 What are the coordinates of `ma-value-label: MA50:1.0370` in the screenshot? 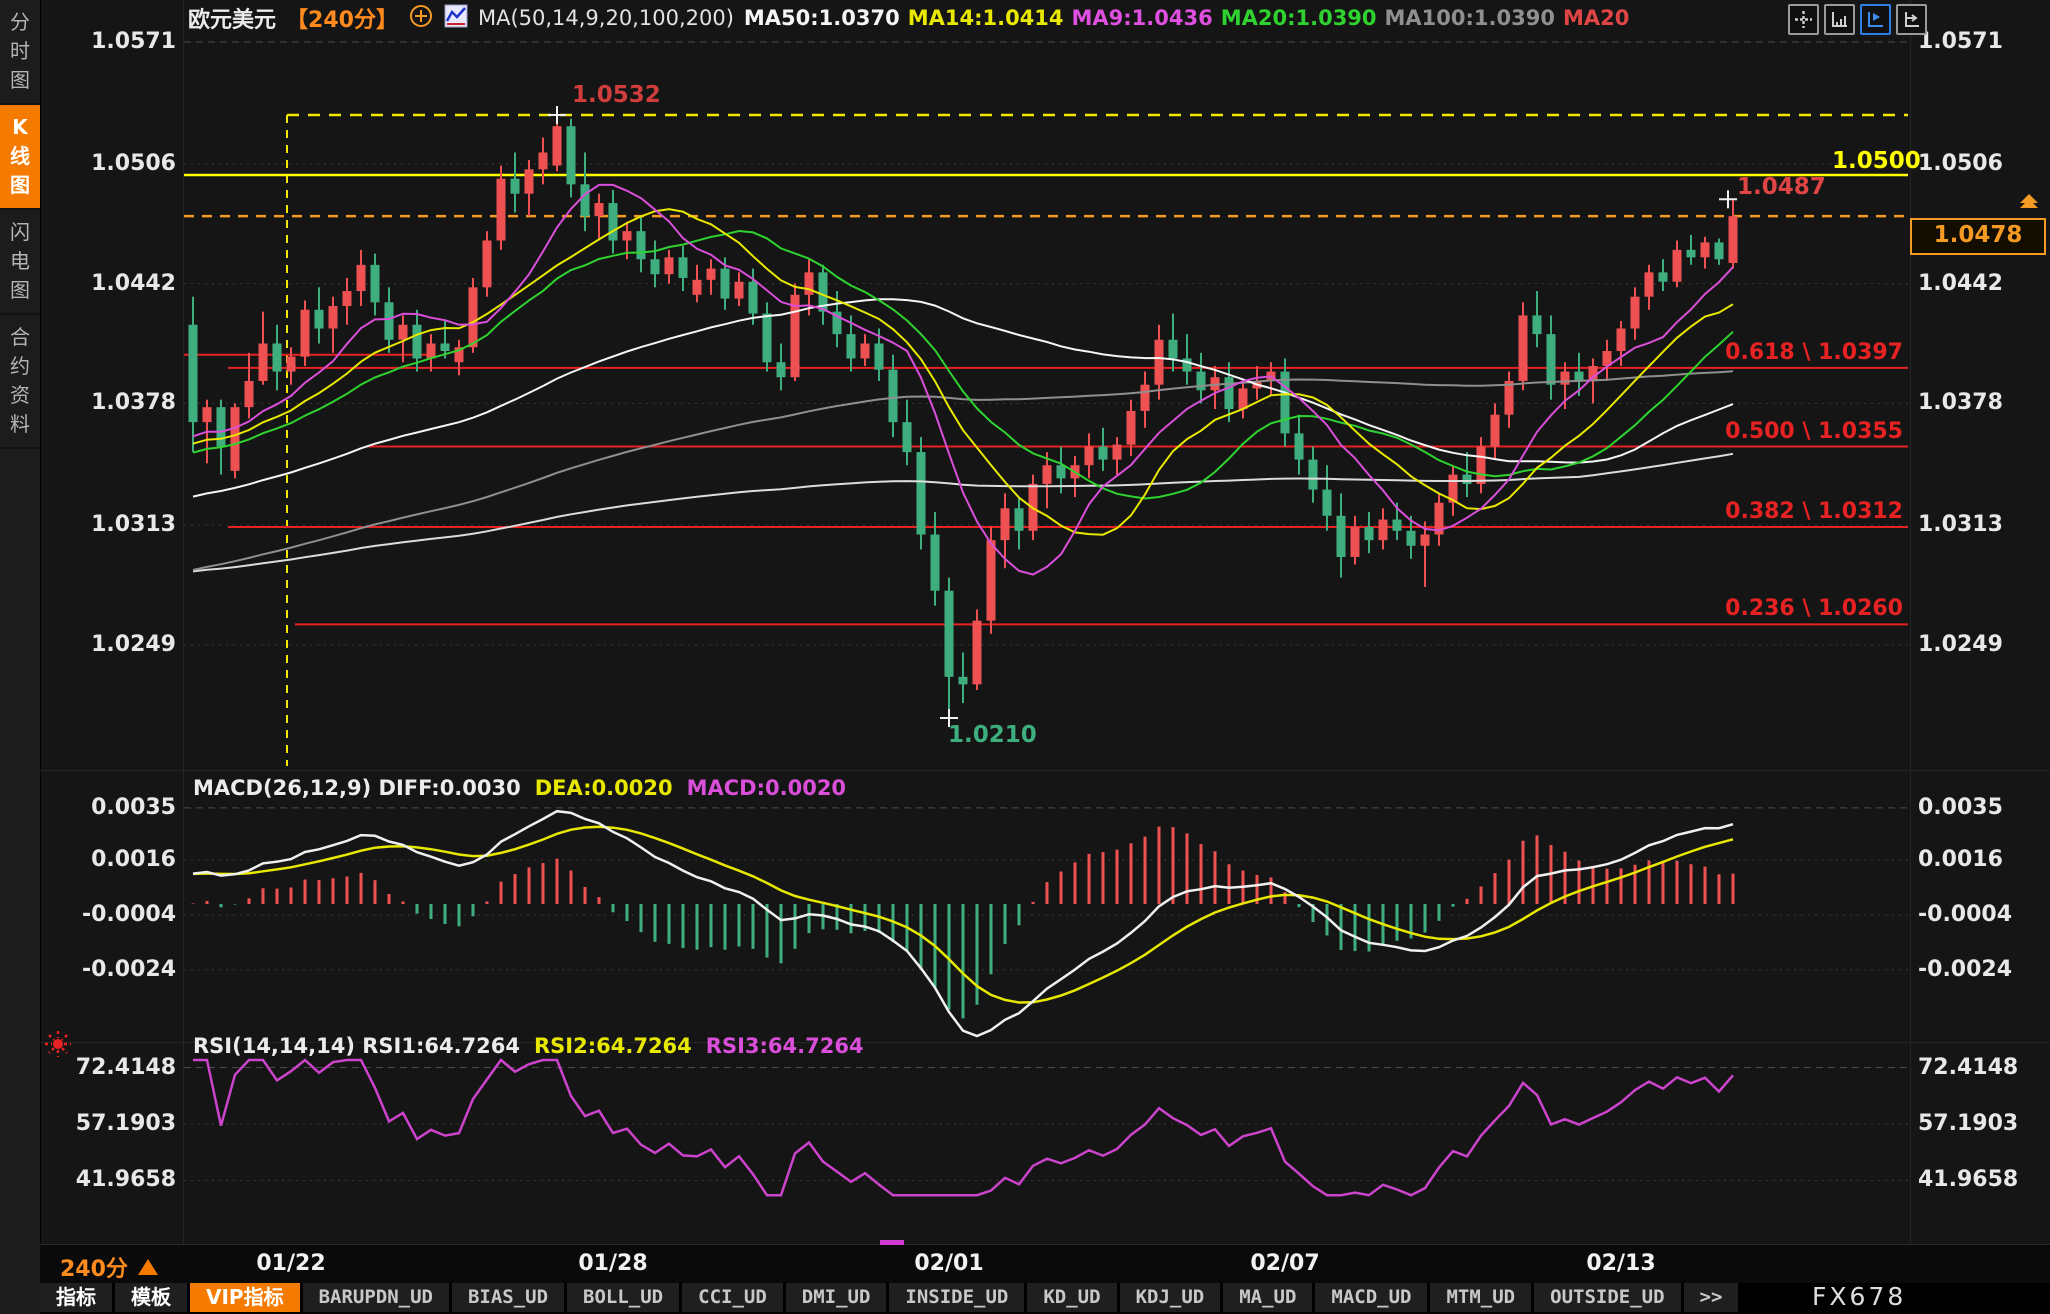 It's located at (821, 18).